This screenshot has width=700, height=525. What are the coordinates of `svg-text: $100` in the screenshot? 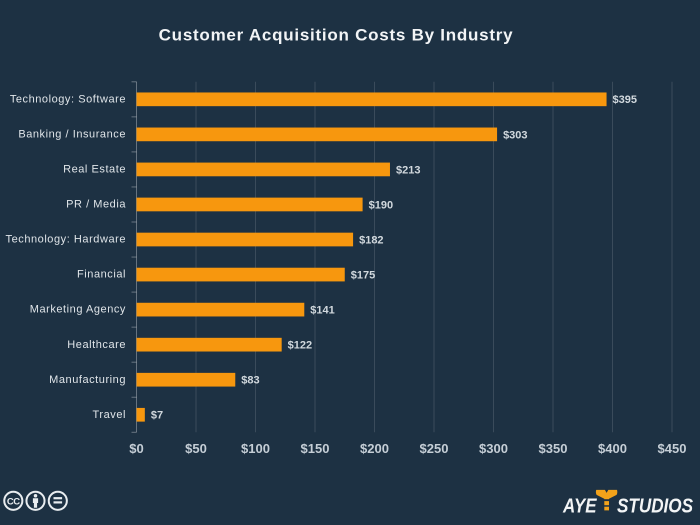 It's located at (255, 448).